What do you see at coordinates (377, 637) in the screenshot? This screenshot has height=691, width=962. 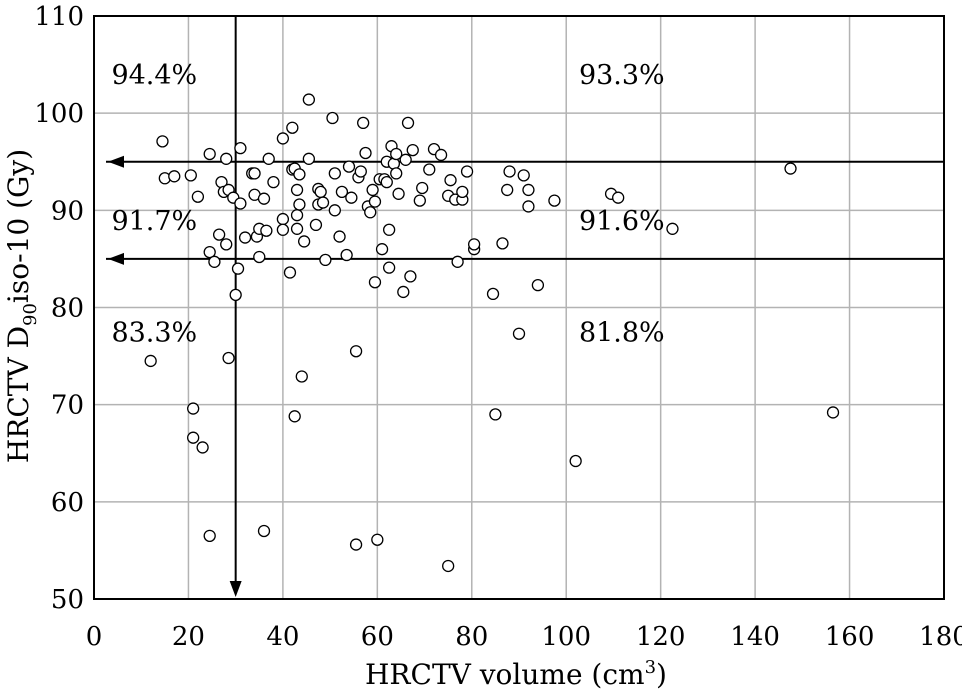 I see `x-tick-label: 60` at bounding box center [377, 637].